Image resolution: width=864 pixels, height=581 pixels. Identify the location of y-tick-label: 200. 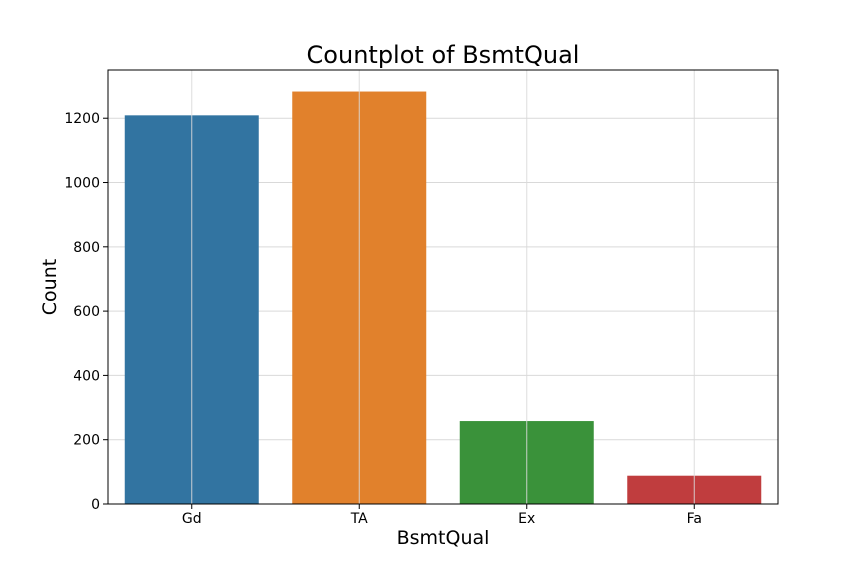
(86, 441).